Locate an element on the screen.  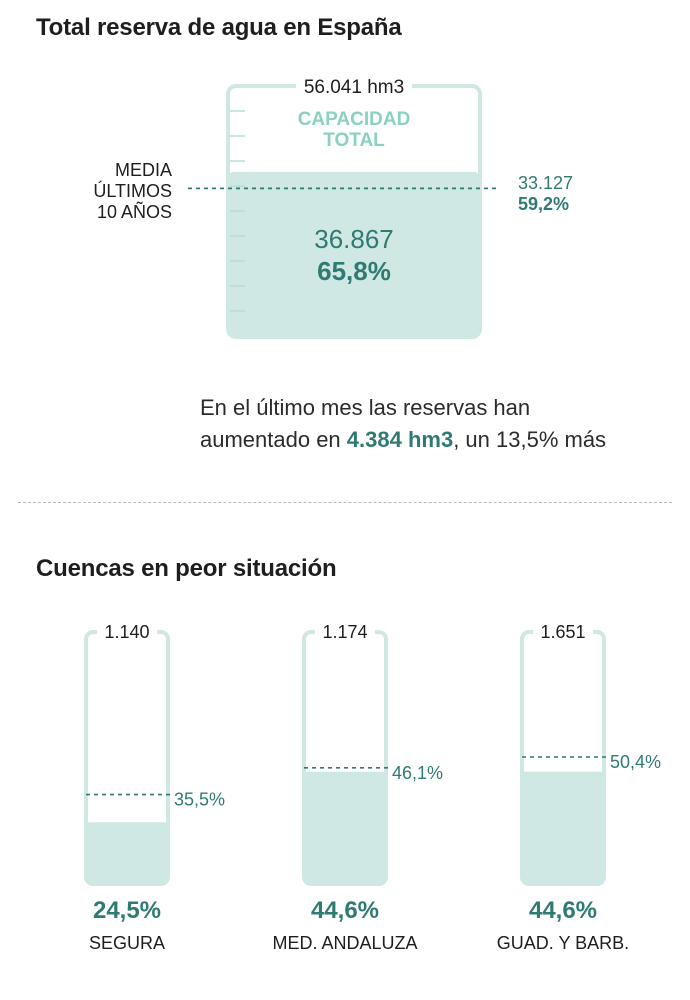
section-title: Cuencas en peor situación is located at coordinates (186, 568).